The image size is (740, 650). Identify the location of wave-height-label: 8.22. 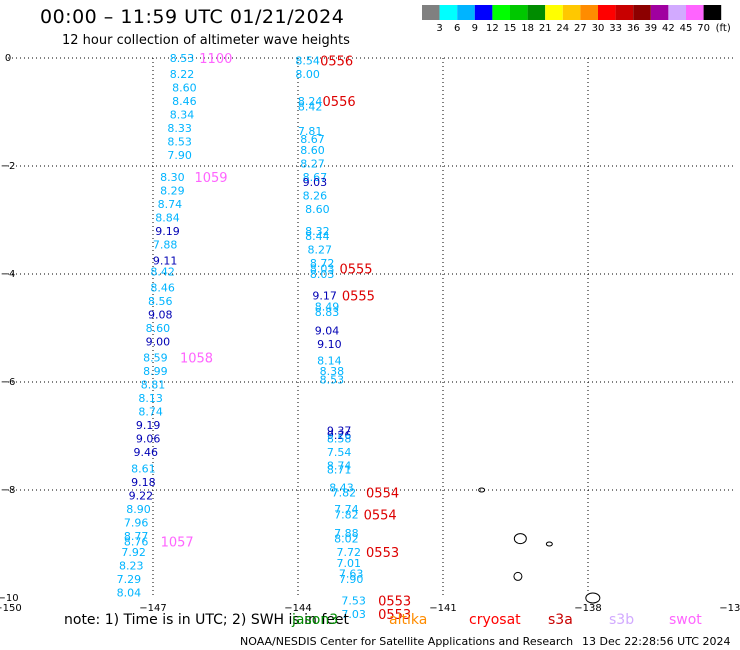
(182, 74).